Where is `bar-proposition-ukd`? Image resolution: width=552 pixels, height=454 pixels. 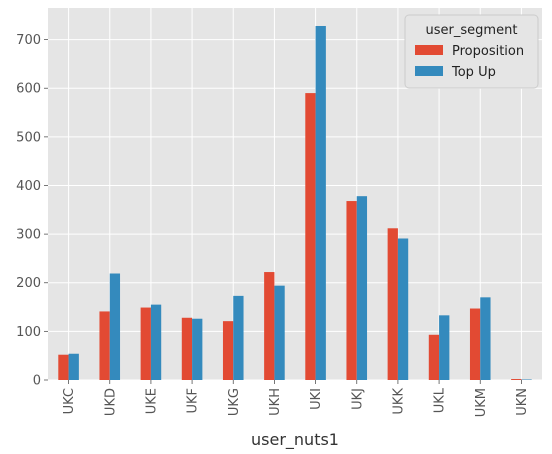
bar-proposition-ukd is located at coordinates (104, 345).